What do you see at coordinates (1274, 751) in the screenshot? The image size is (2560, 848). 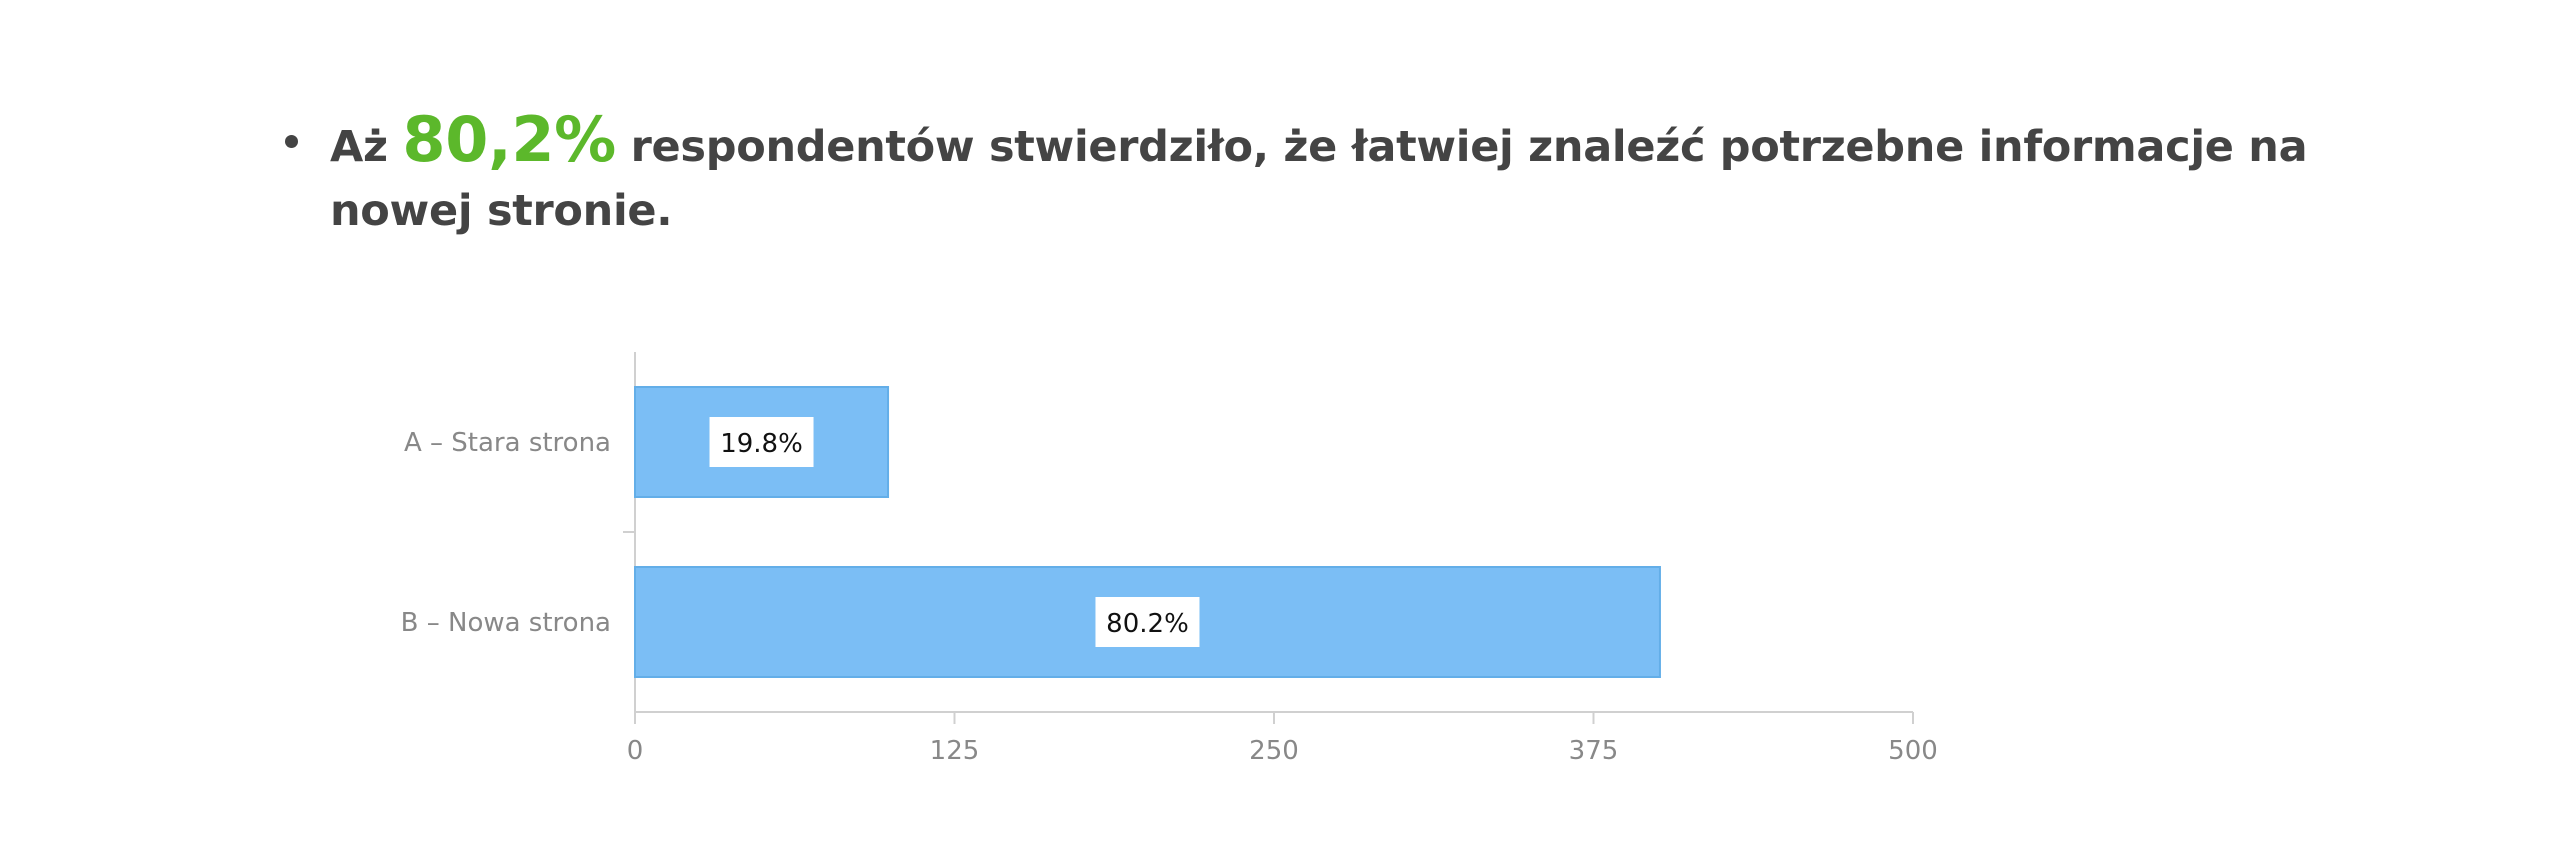 I see `x-tick-label: 250` at bounding box center [1274, 751].